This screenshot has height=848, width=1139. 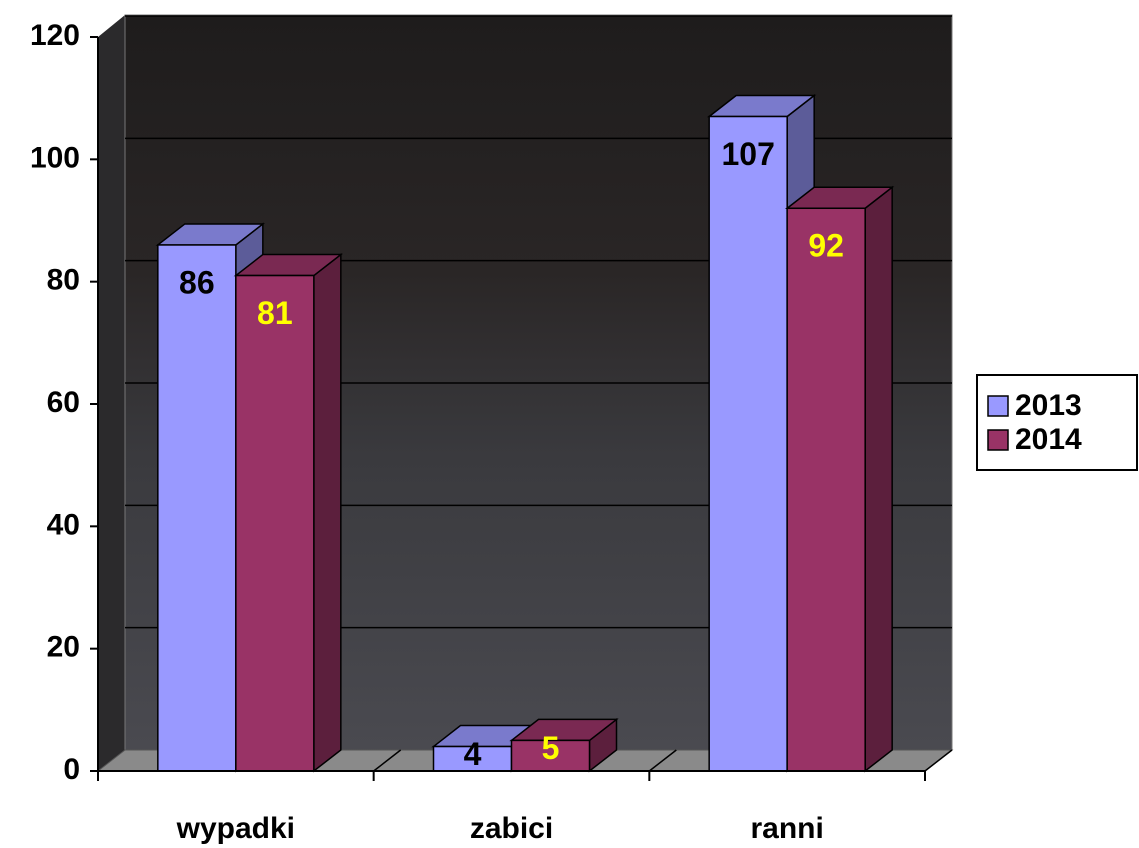 What do you see at coordinates (63, 647) in the screenshot?
I see `y-tick-label: 20` at bounding box center [63, 647].